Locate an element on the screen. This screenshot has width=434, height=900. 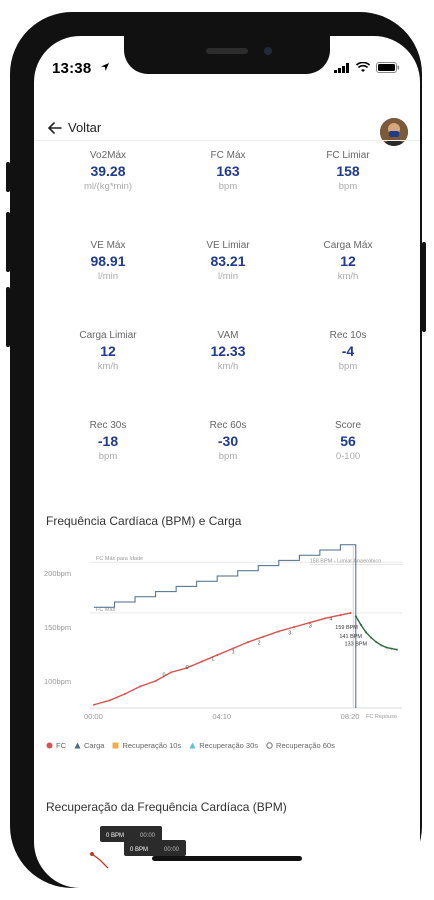
metric-label: Carga Máx is located at coordinates (348, 245).